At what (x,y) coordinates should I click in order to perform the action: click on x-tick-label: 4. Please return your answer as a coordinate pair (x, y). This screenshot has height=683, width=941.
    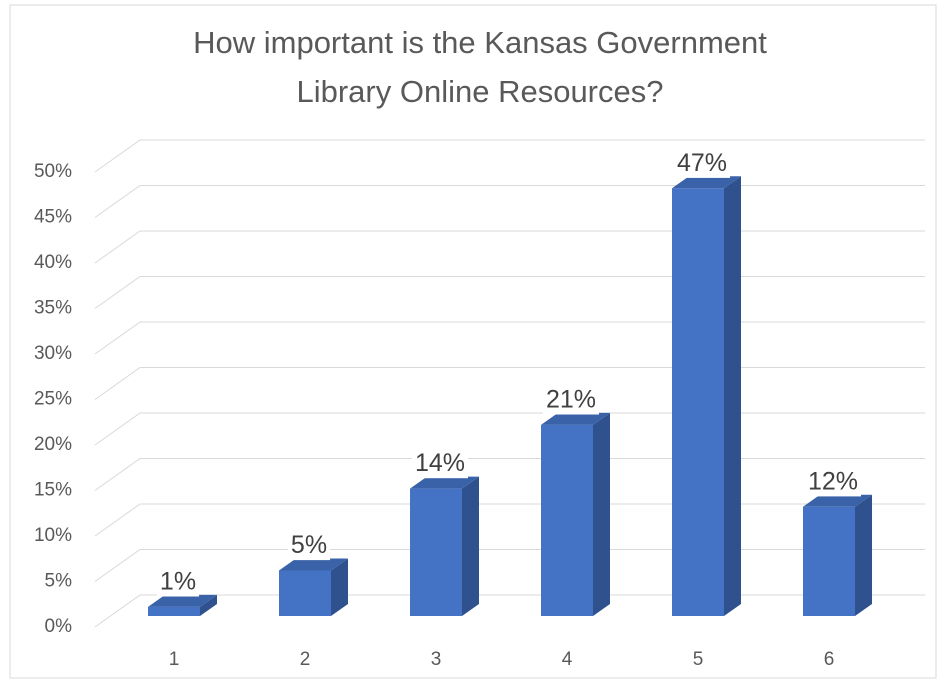
    Looking at the image, I should click on (567, 659).